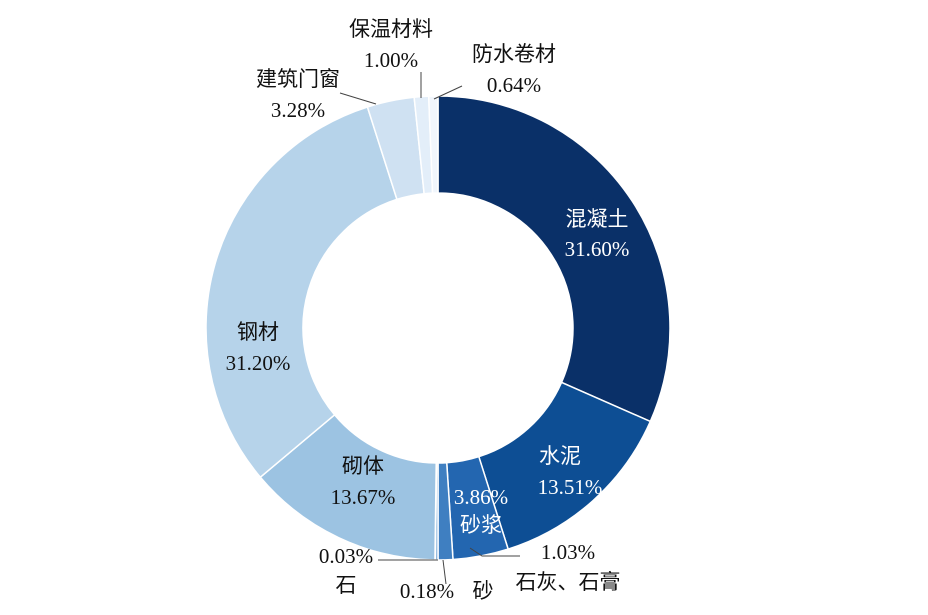 This screenshot has height=615, width=928. Describe the element at coordinates (514, 85) in the screenshot. I see `slice-value-label-10: 0.64%` at that location.